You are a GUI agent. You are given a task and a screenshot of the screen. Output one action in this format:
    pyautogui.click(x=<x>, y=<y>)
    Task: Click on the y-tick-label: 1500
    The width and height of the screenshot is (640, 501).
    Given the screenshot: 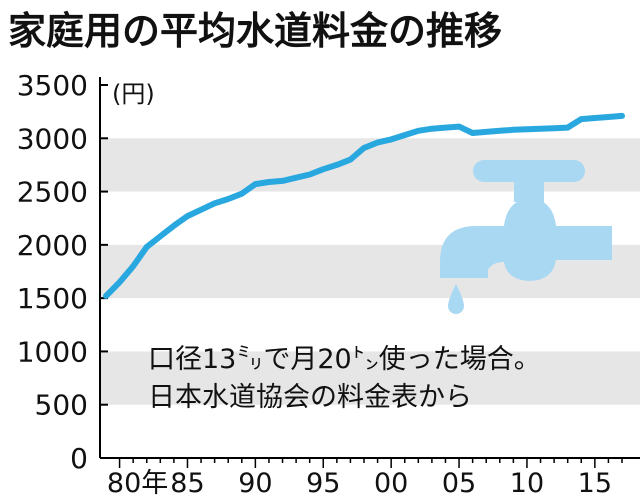 What is the action you would take?
    pyautogui.click(x=52, y=298)
    